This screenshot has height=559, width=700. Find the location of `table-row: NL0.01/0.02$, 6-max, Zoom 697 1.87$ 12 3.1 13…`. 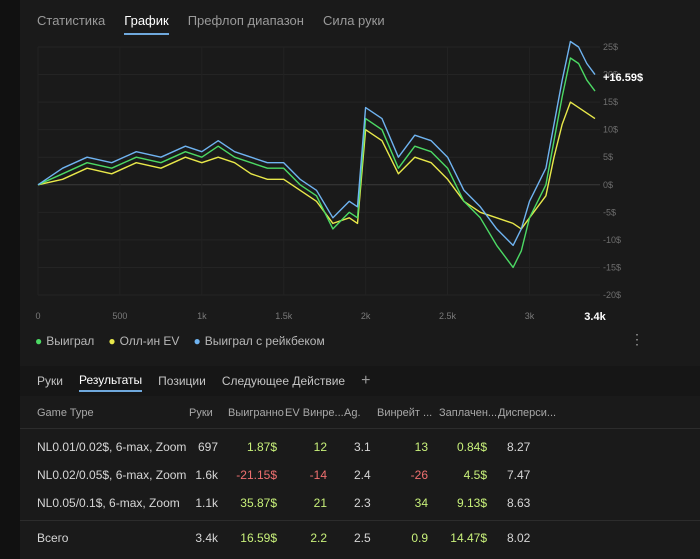

table-row: NL0.01/0.02$, 6-max, Zoom 697 1.87$ 12 3.1 13… is located at coordinates (360, 449).